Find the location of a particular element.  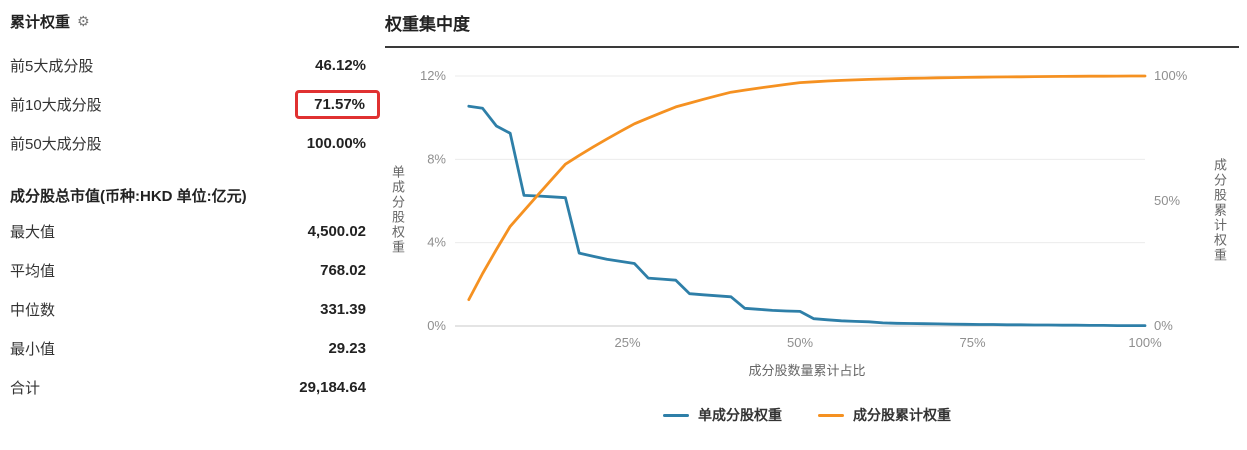

svg-text: 75% is located at coordinates (972, 342).